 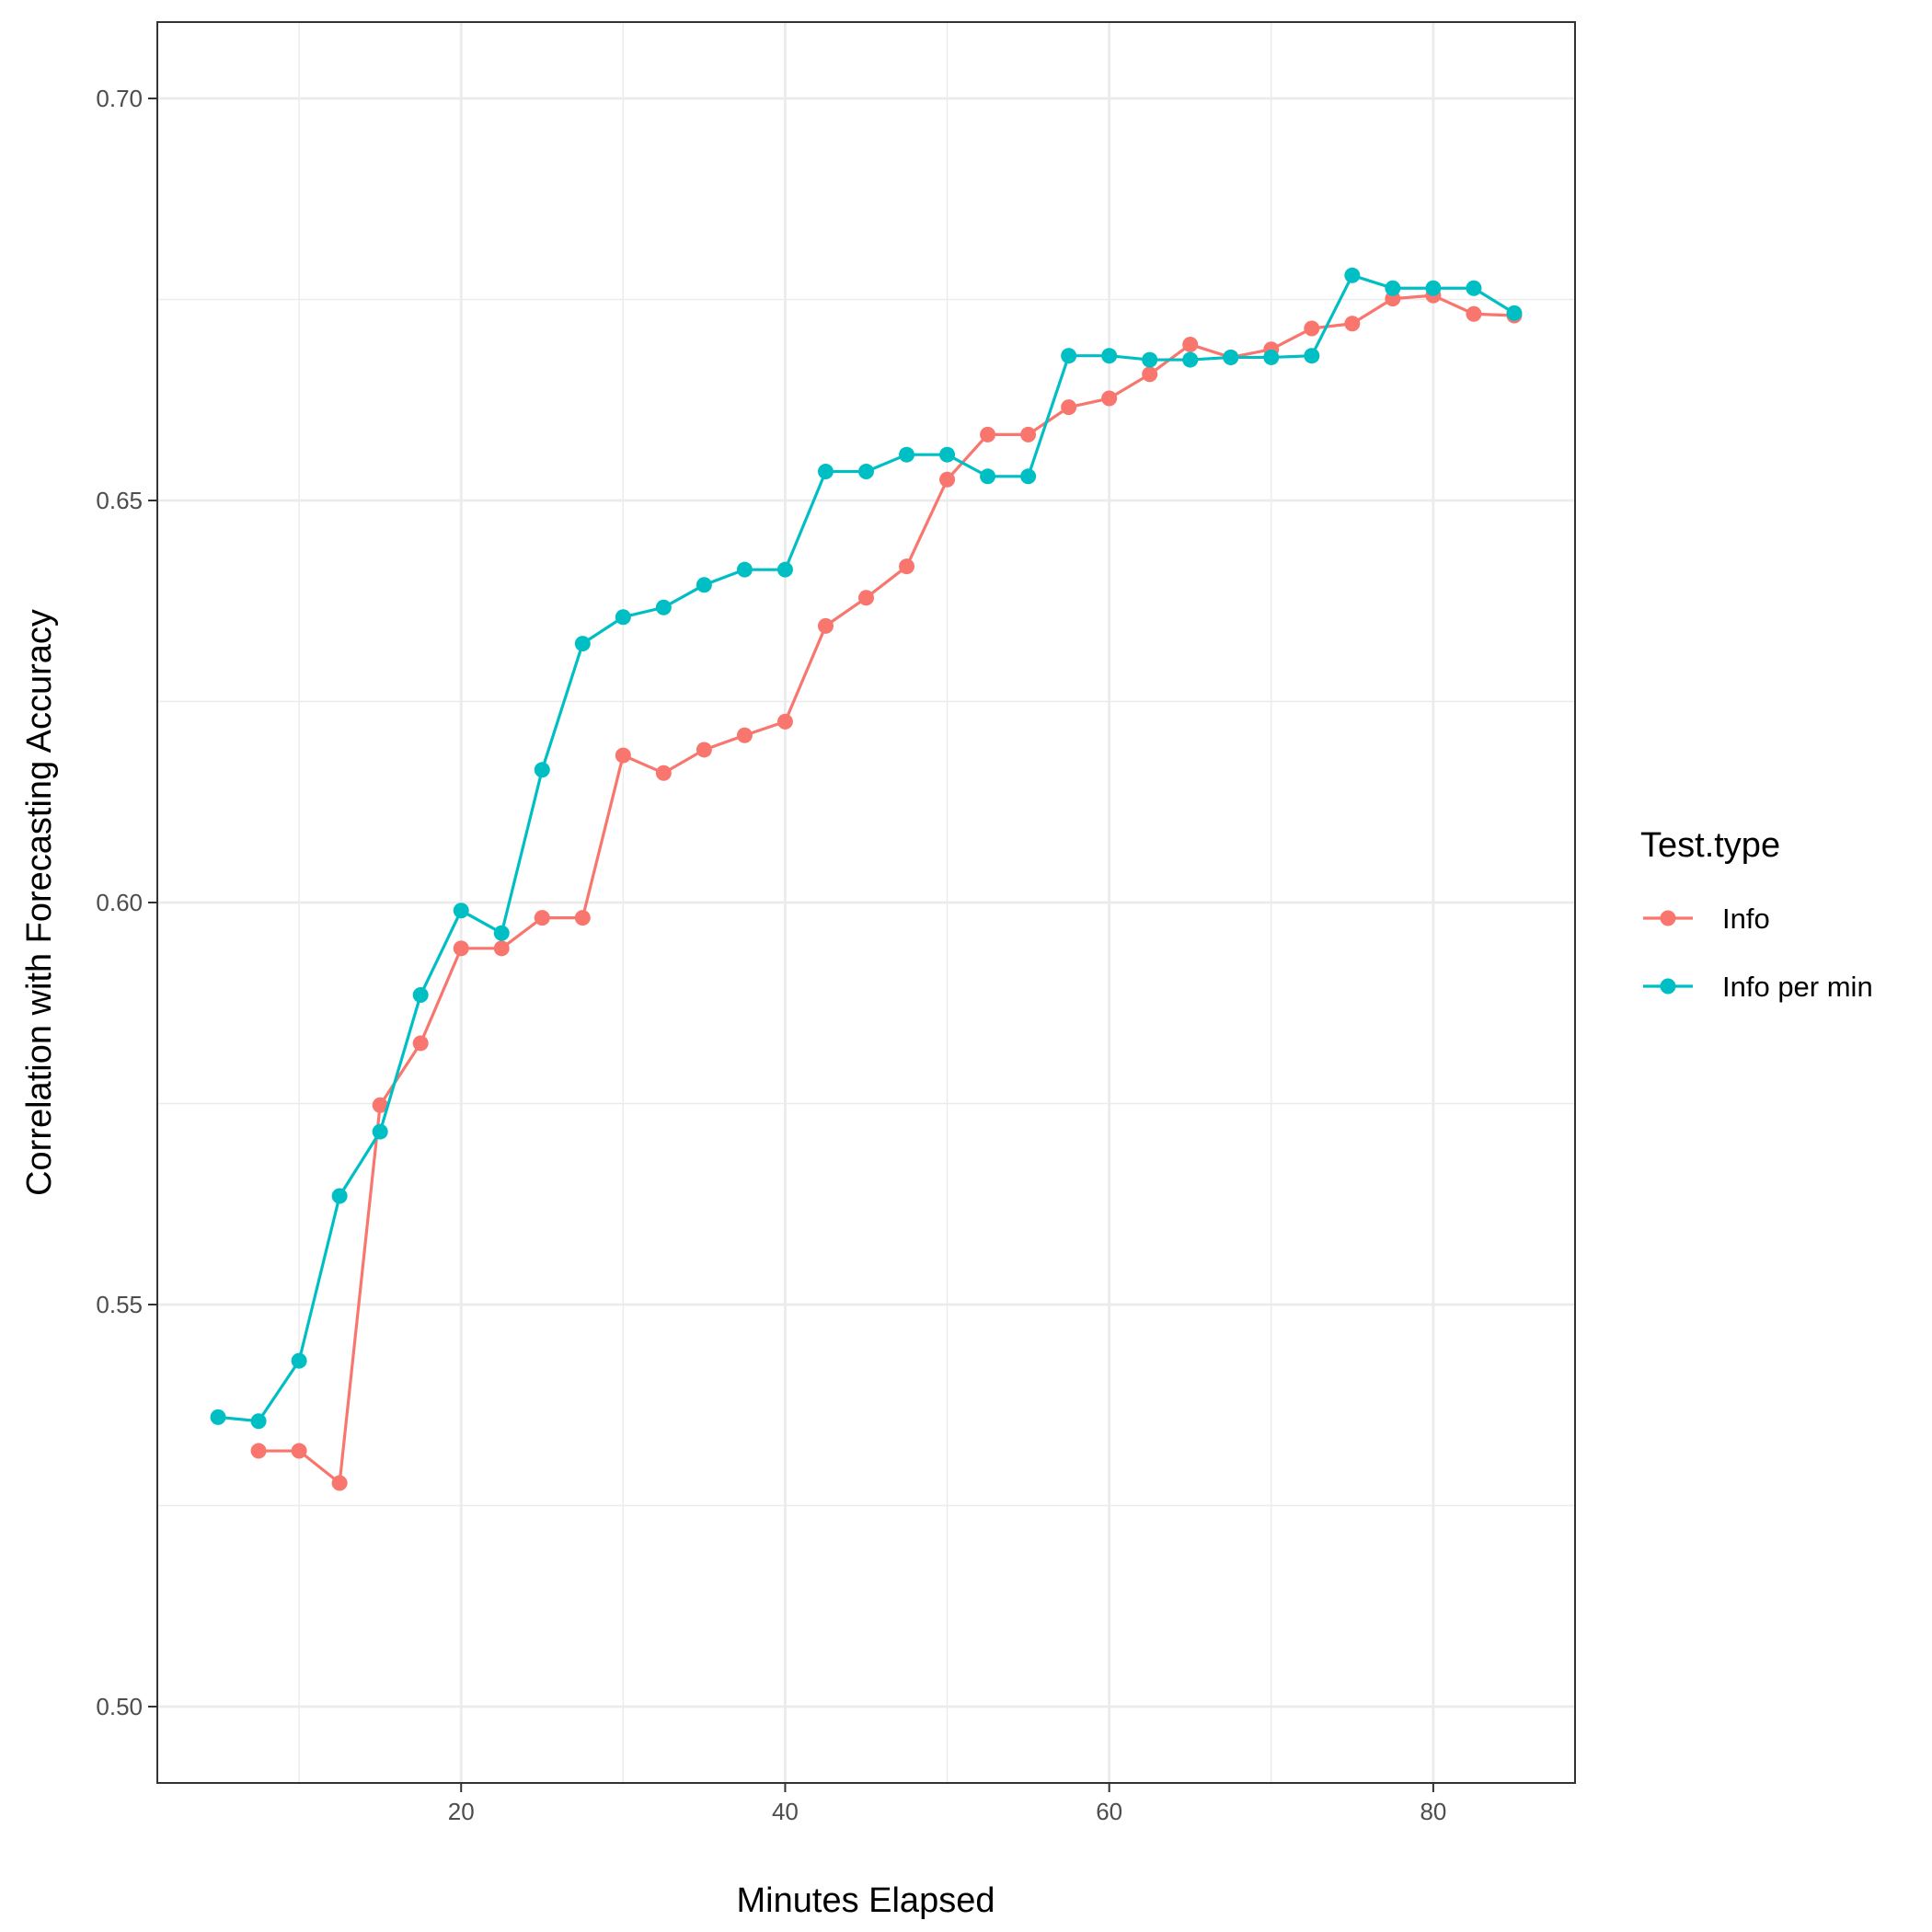 I want to click on legend-label-info: Info, so click(x=1746, y=919).